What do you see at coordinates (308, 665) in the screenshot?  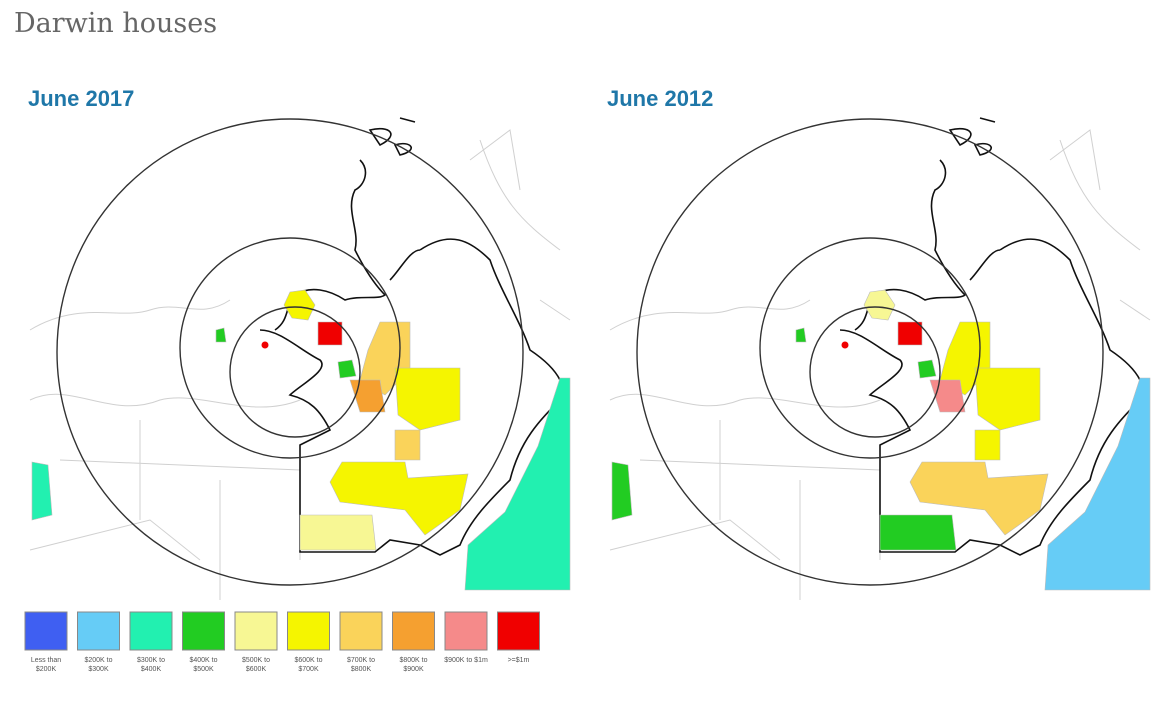 I see `legend-label: $600K to $700K` at bounding box center [308, 665].